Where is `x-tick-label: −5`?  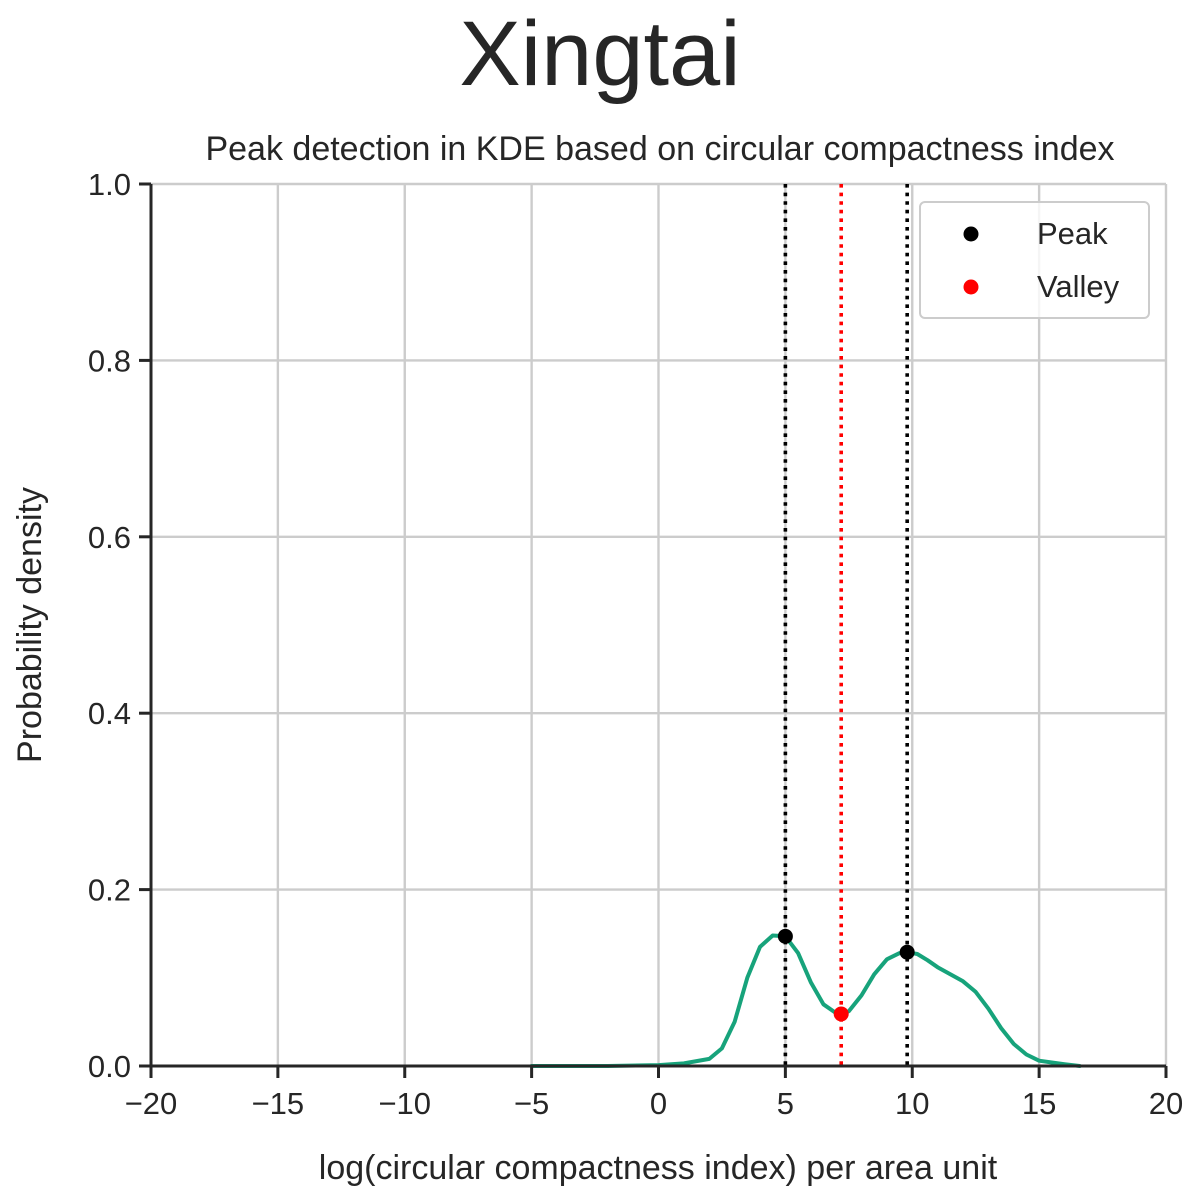 x-tick-label: −5 is located at coordinates (531, 1103).